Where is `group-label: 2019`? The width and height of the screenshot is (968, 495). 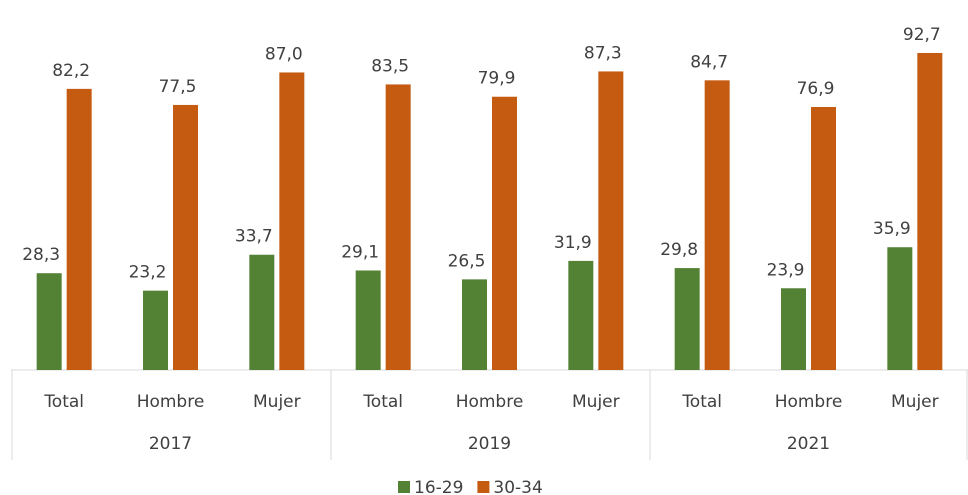 group-label: 2019 is located at coordinates (489, 444).